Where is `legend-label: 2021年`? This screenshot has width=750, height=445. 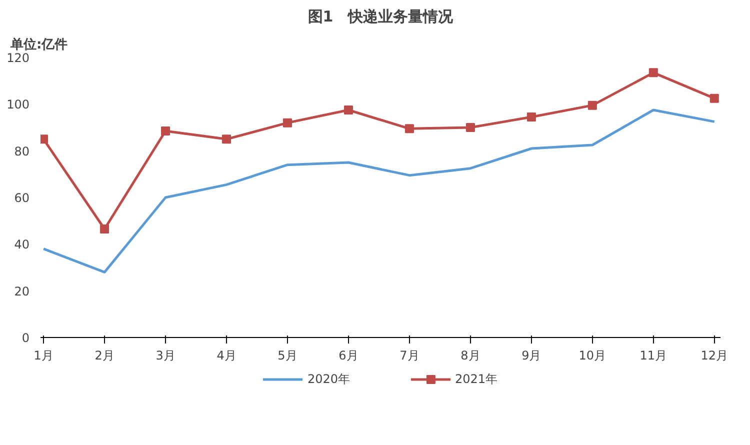
legend-label: 2021年 is located at coordinates (476, 379).